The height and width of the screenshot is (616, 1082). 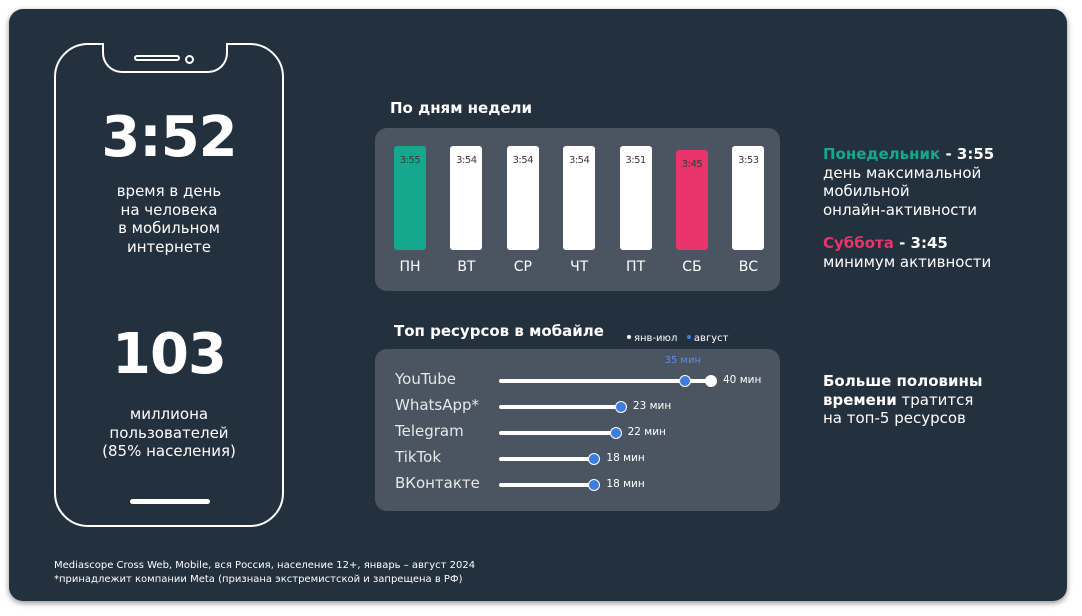 What do you see at coordinates (635, 160) in the screenshot?
I see `weekday-bar-value: 3:51` at bounding box center [635, 160].